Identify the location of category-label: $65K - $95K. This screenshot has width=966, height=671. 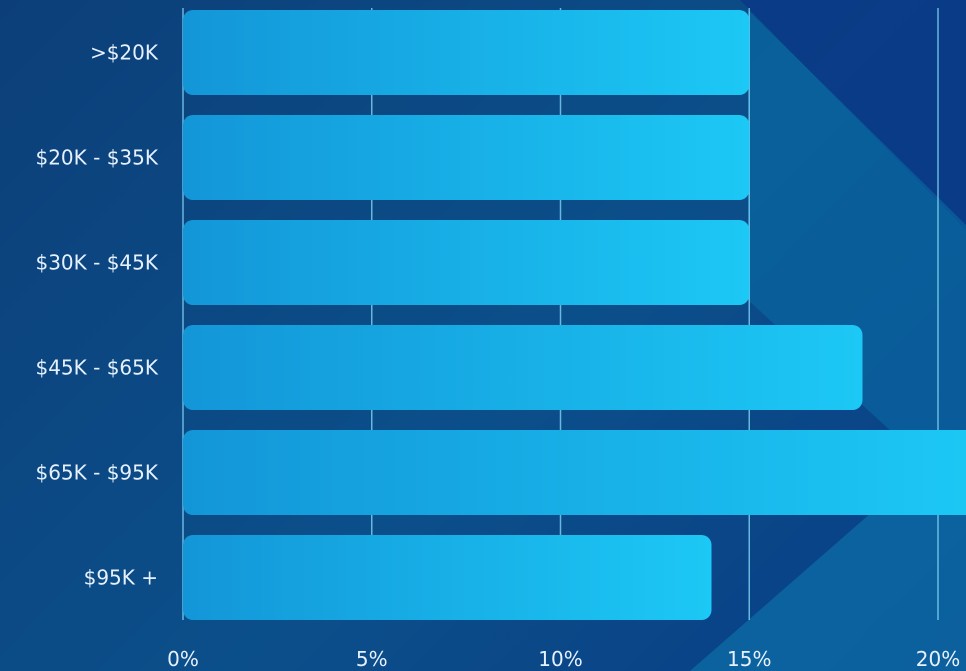
(96, 473).